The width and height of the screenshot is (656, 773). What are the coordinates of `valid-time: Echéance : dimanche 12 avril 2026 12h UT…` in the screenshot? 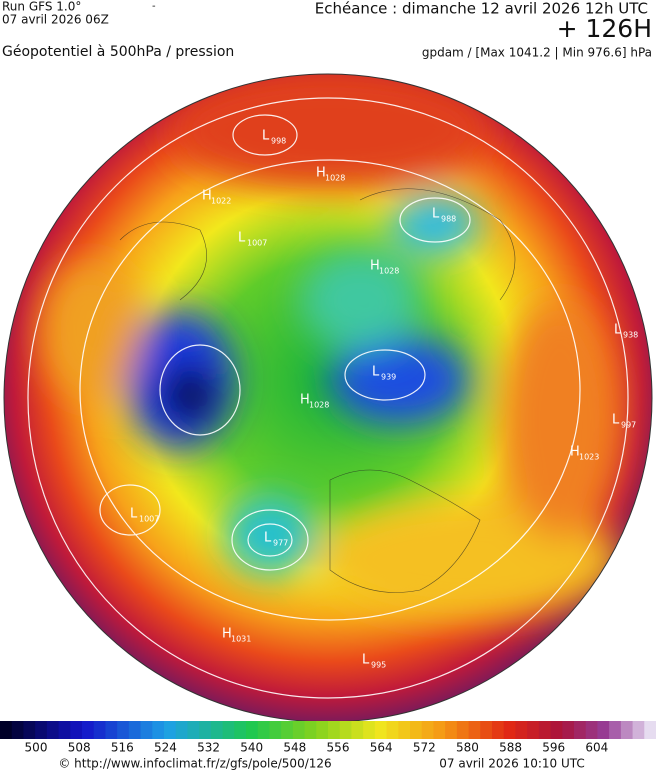 It's located at (481, 9).